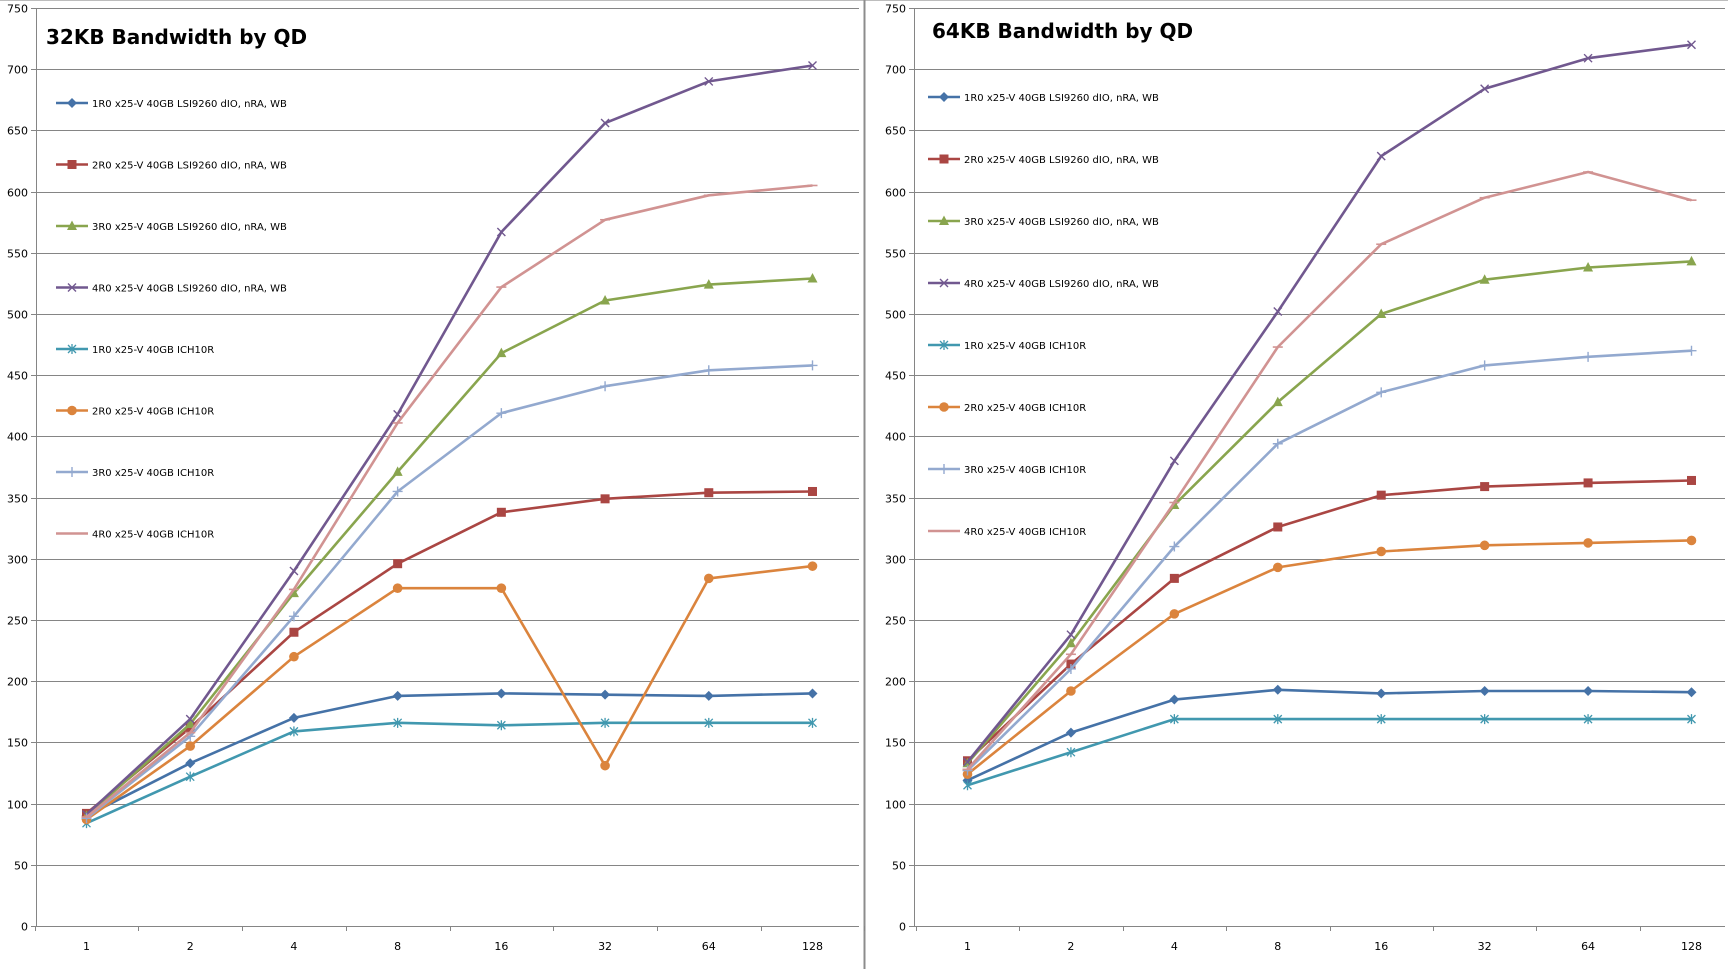 The image size is (1728, 973). Describe the element at coordinates (895, 743) in the screenshot. I see `y-tick-label: 150` at that location.